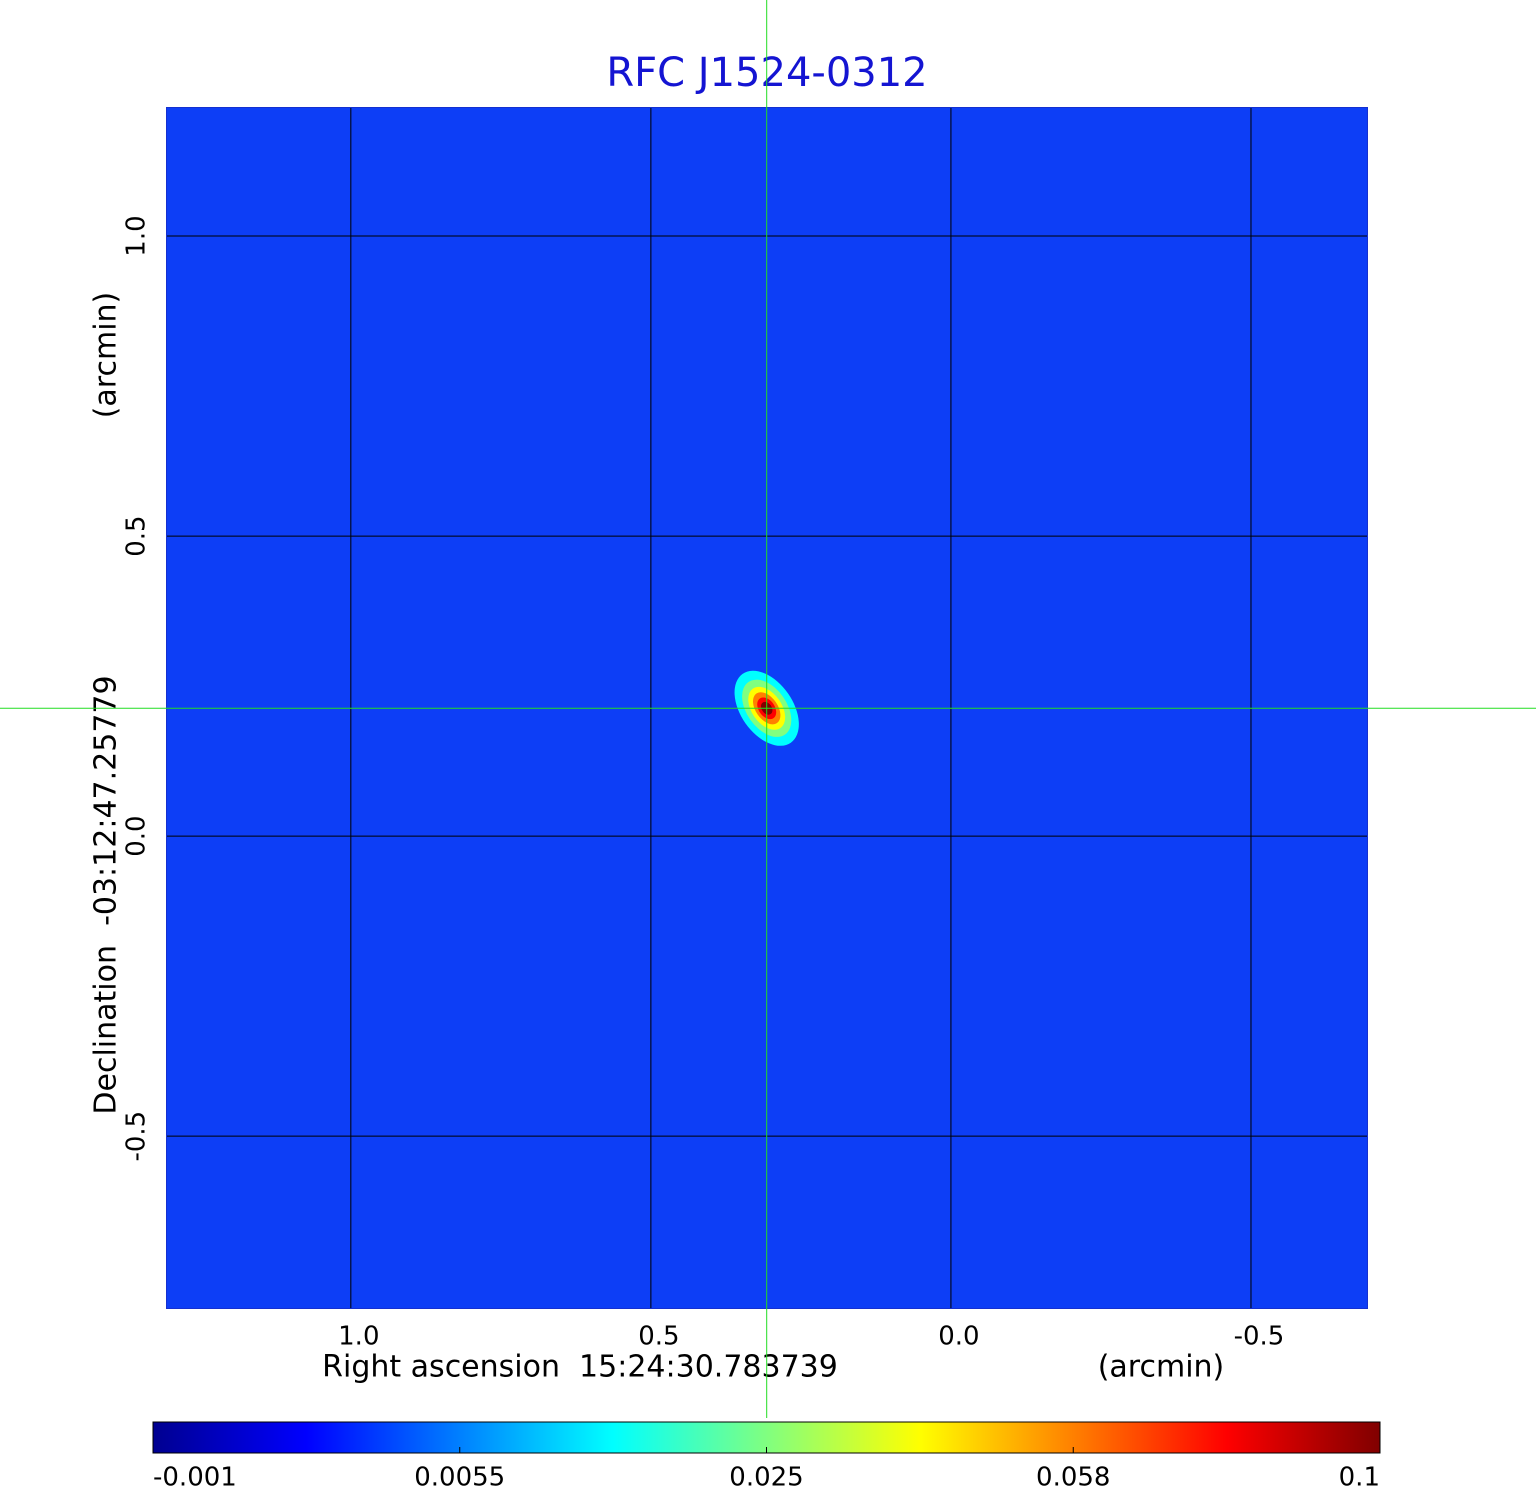 The height and width of the screenshot is (1511, 1536). What do you see at coordinates (137, 1136) in the screenshot?
I see `y-tick-label: -0.5` at bounding box center [137, 1136].